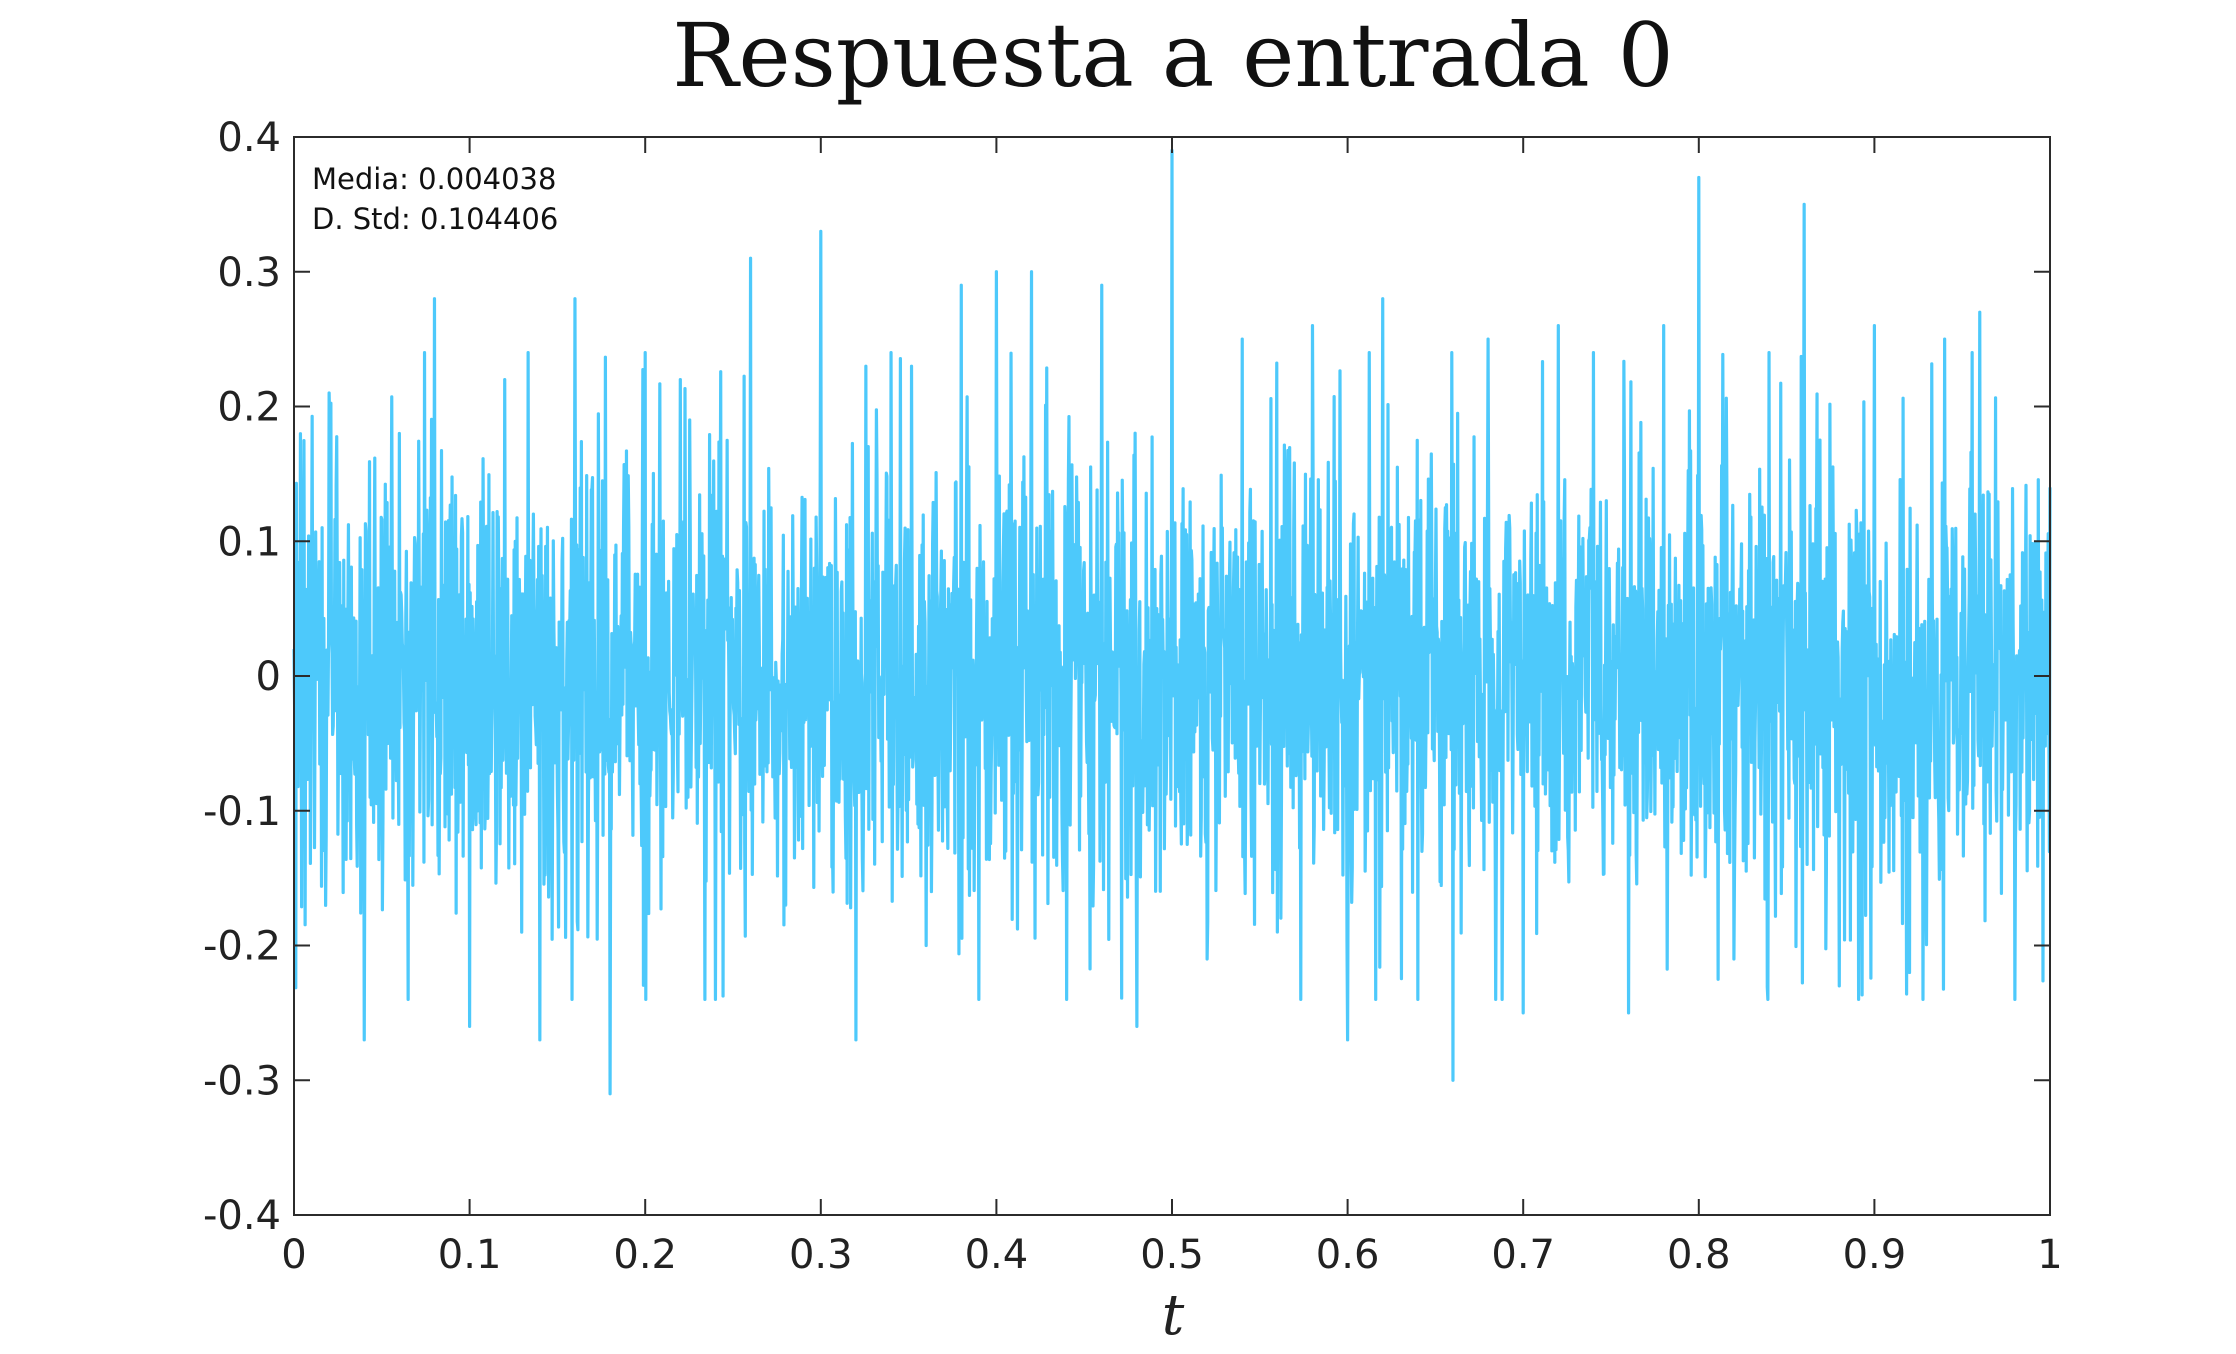 The width and height of the screenshot is (2236, 1354). Describe the element at coordinates (645, 1255) in the screenshot. I see `x-tick-label: 0.2` at that location.